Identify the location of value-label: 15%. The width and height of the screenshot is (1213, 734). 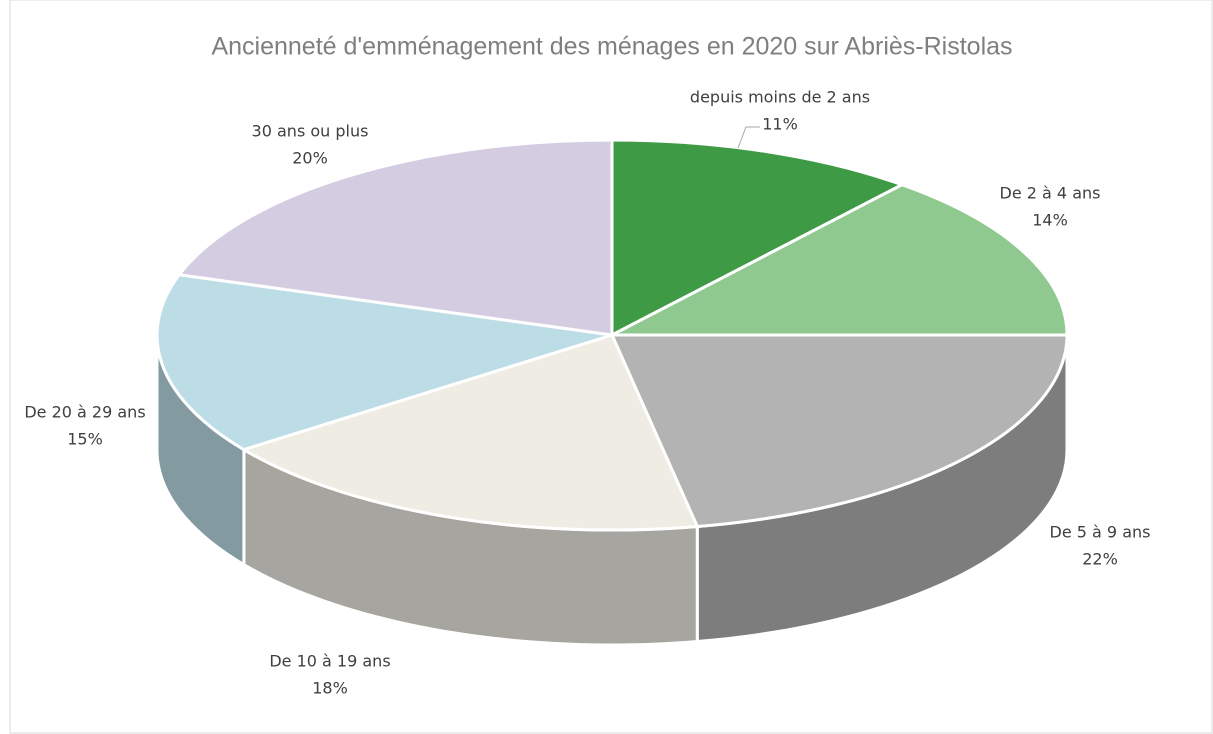
(85, 439).